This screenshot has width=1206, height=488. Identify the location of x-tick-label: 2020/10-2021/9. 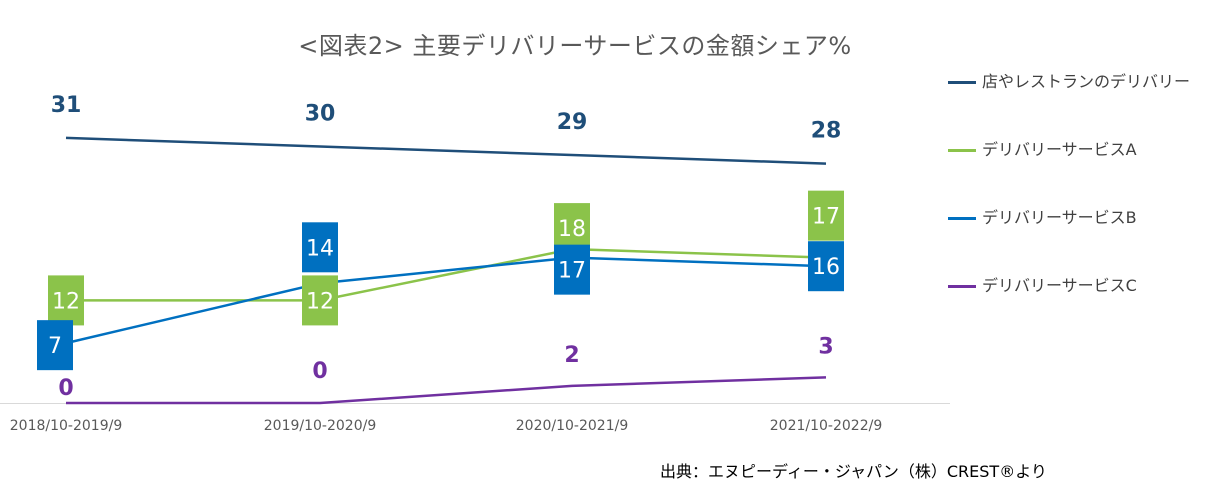
(572, 426).